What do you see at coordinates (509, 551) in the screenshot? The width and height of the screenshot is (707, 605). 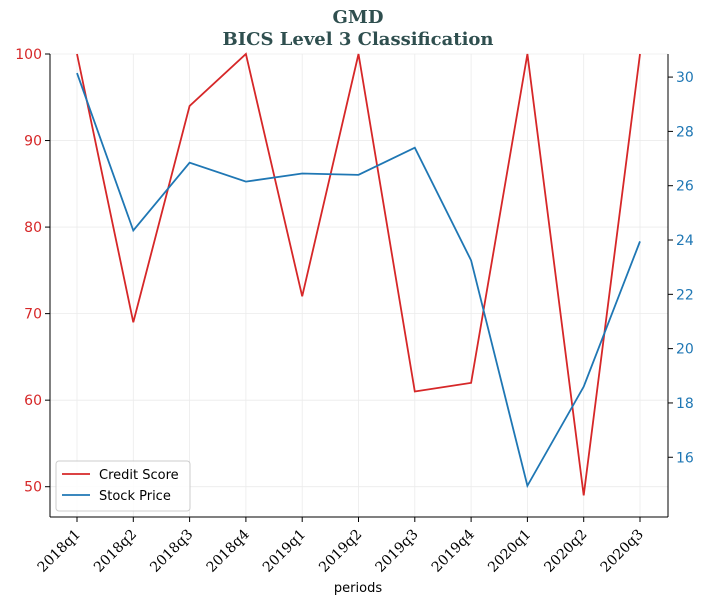 I see `x-tick-label: 2020q1` at bounding box center [509, 551].